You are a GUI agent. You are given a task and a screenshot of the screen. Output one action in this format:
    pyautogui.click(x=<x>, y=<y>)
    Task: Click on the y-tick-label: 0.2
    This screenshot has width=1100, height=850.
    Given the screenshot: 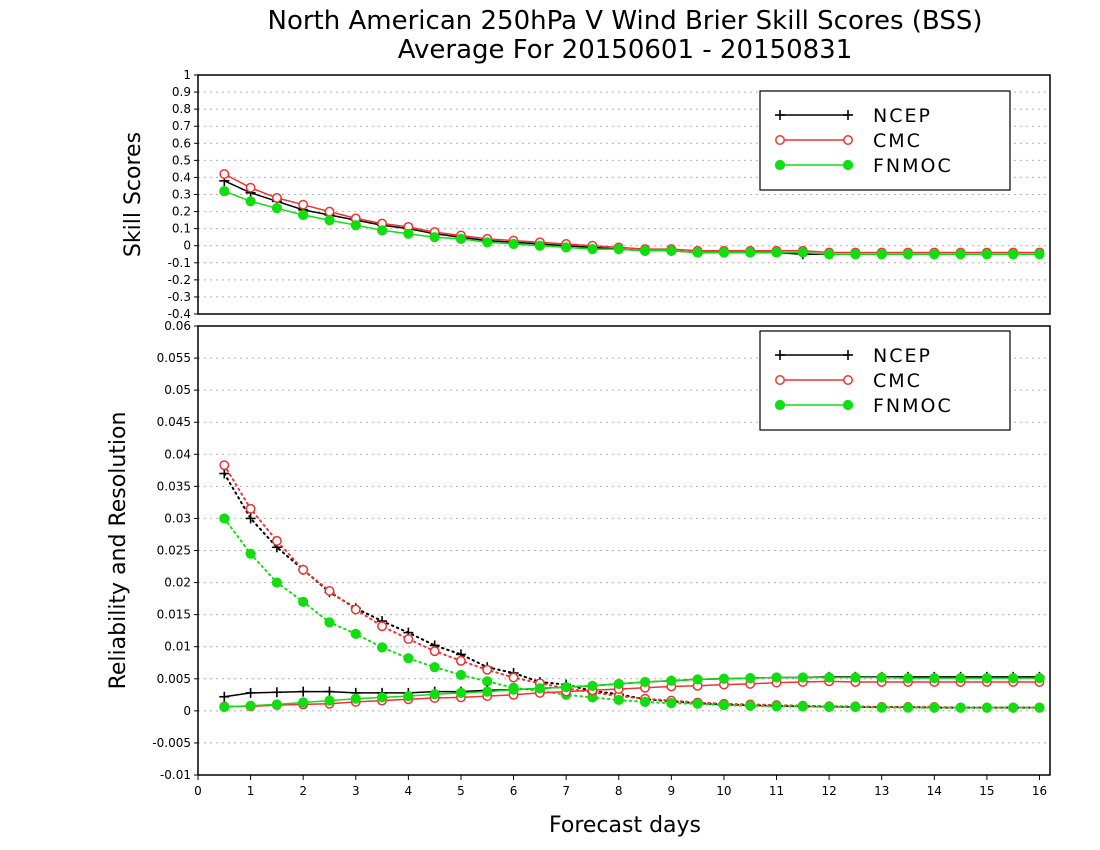 What is the action you would take?
    pyautogui.click(x=181, y=212)
    